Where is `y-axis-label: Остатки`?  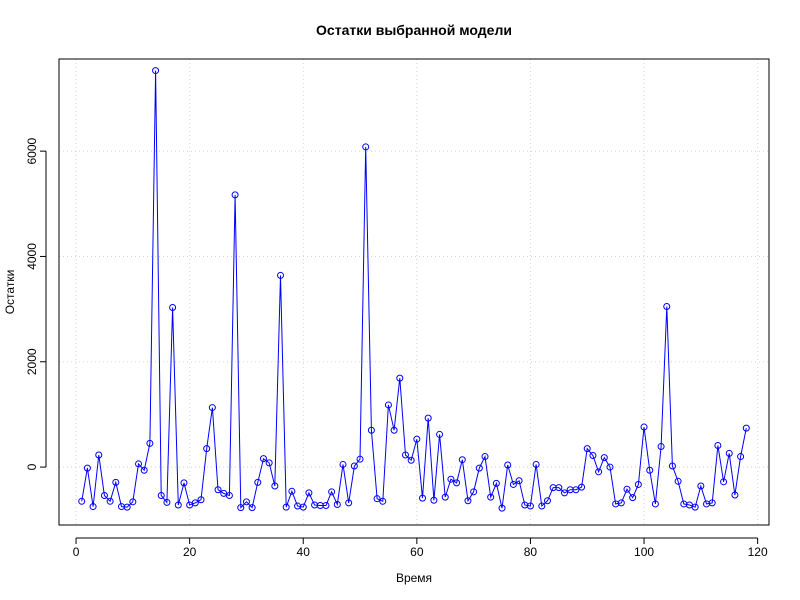 y-axis-label: Остатки is located at coordinates (10, 292).